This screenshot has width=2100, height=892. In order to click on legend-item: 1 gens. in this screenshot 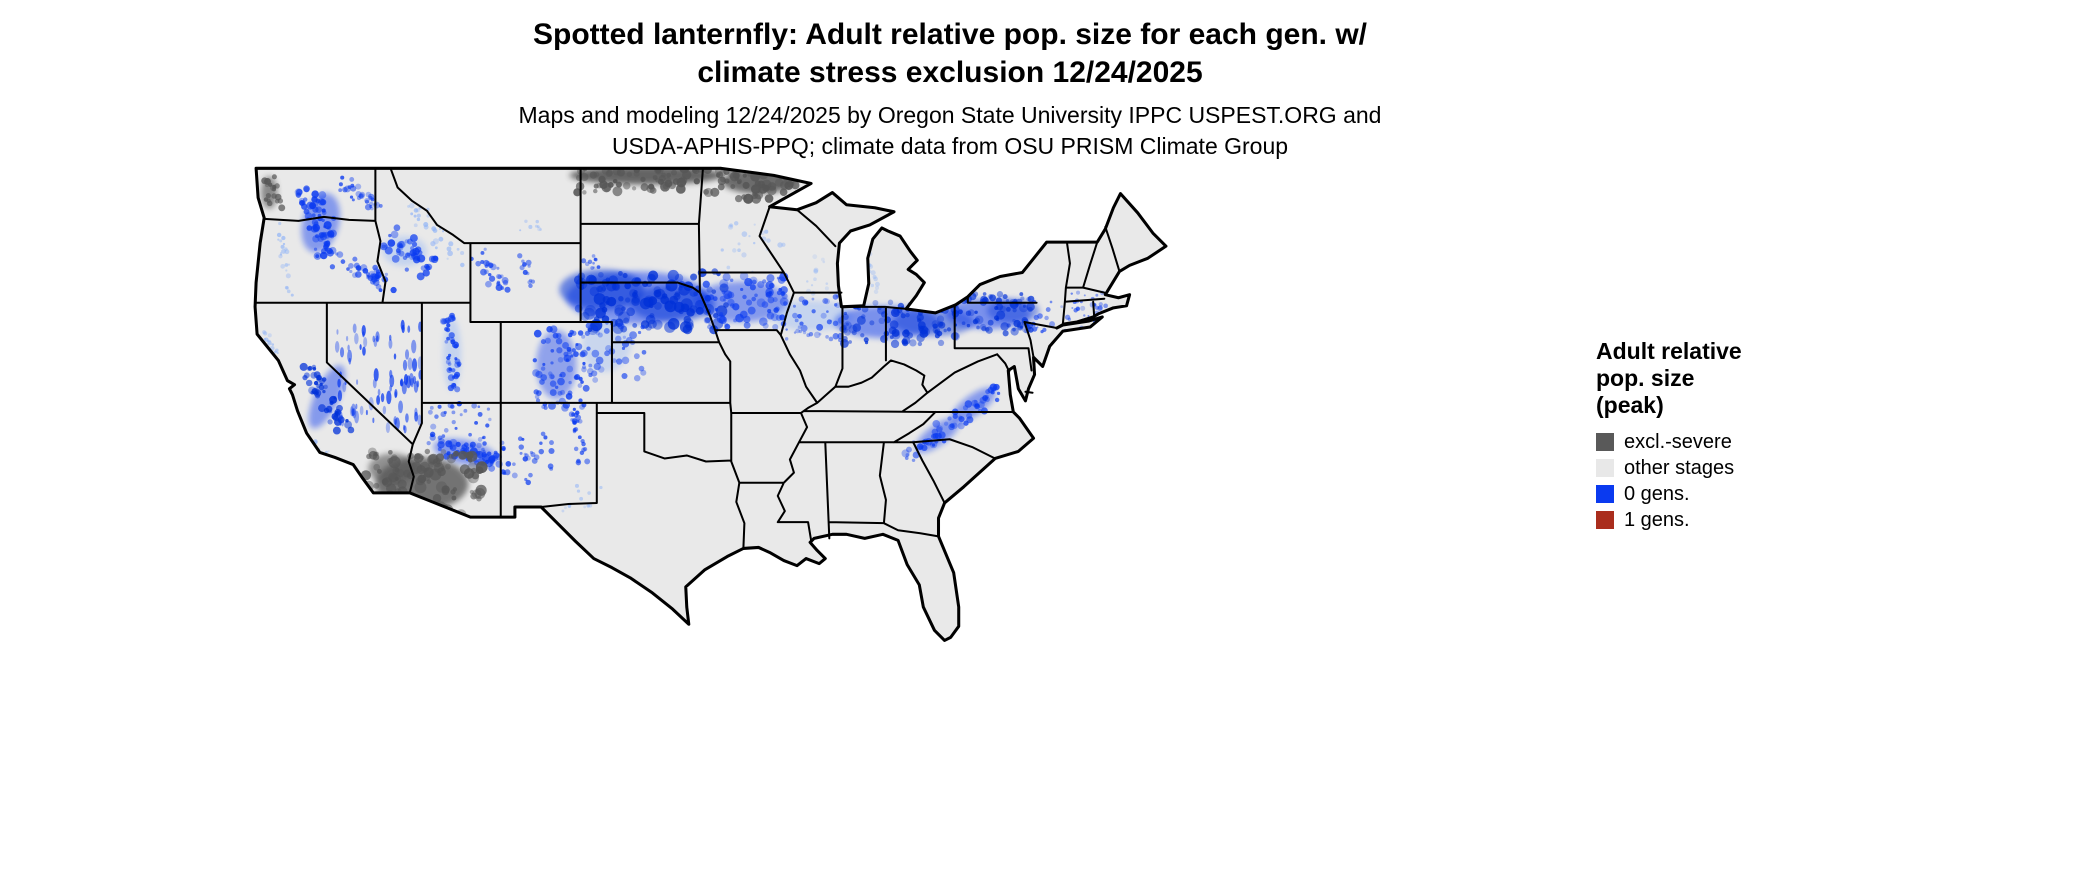, I will do `click(1716, 520)`.